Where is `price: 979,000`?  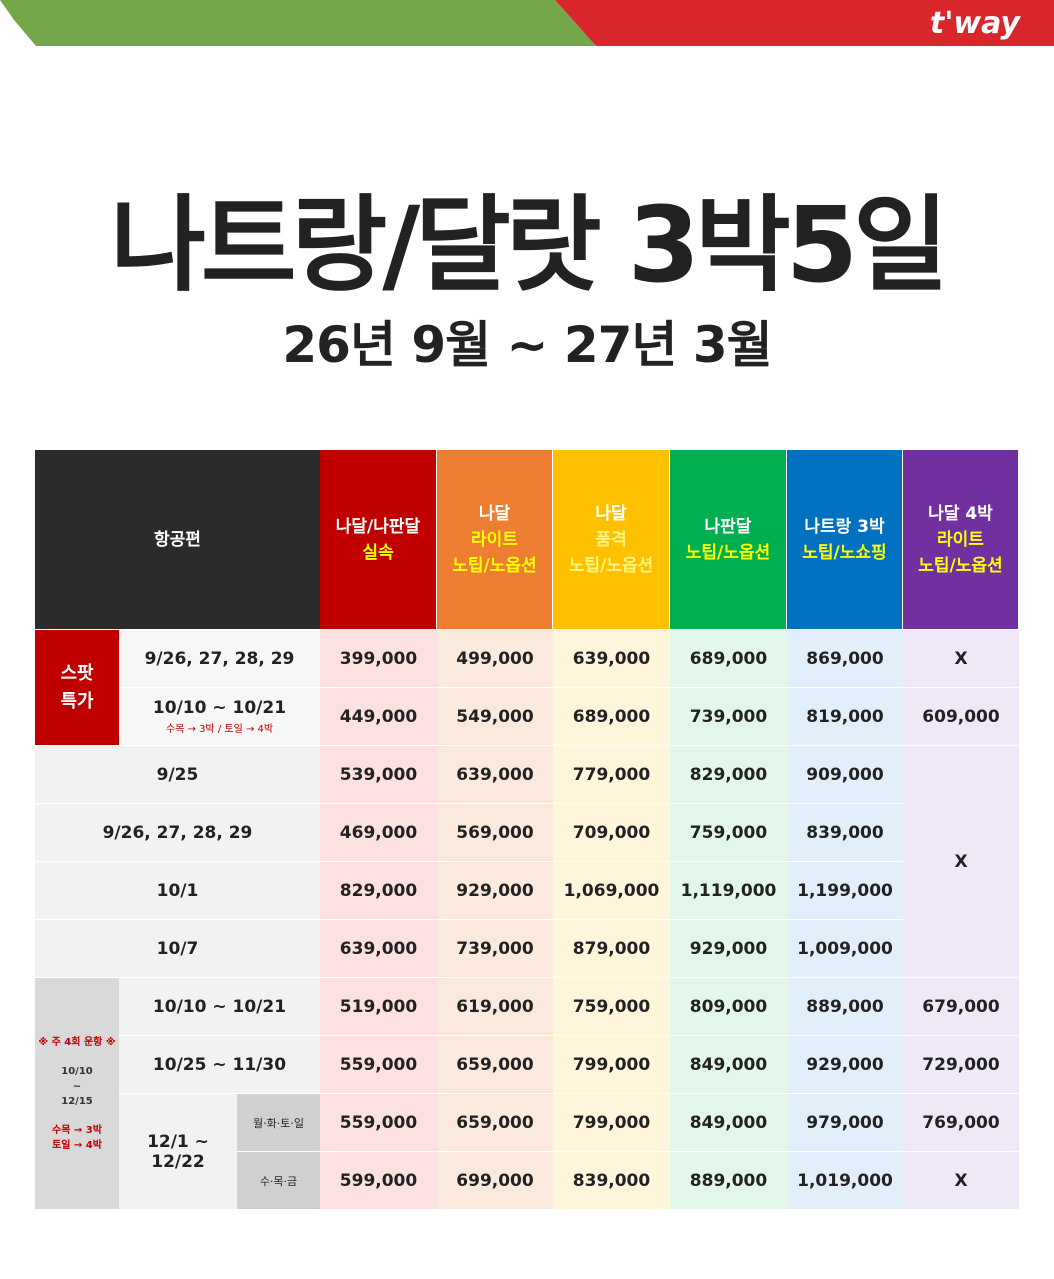 price: 979,000 is located at coordinates (845, 1122).